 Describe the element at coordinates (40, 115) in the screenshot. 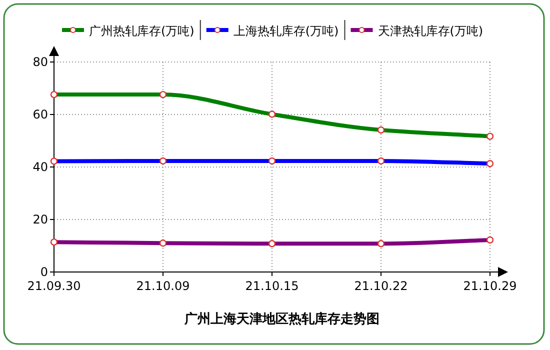

I see `y-tick-label: 60` at that location.